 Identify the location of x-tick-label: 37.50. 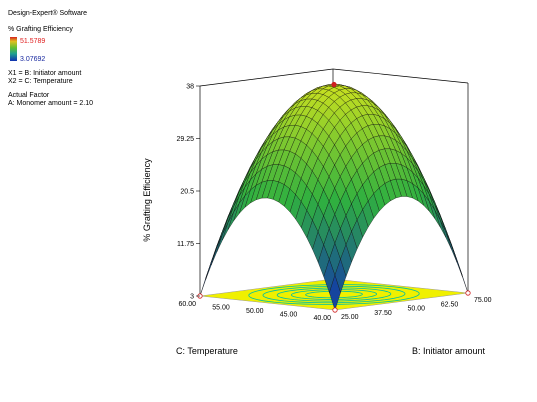
(383, 313).